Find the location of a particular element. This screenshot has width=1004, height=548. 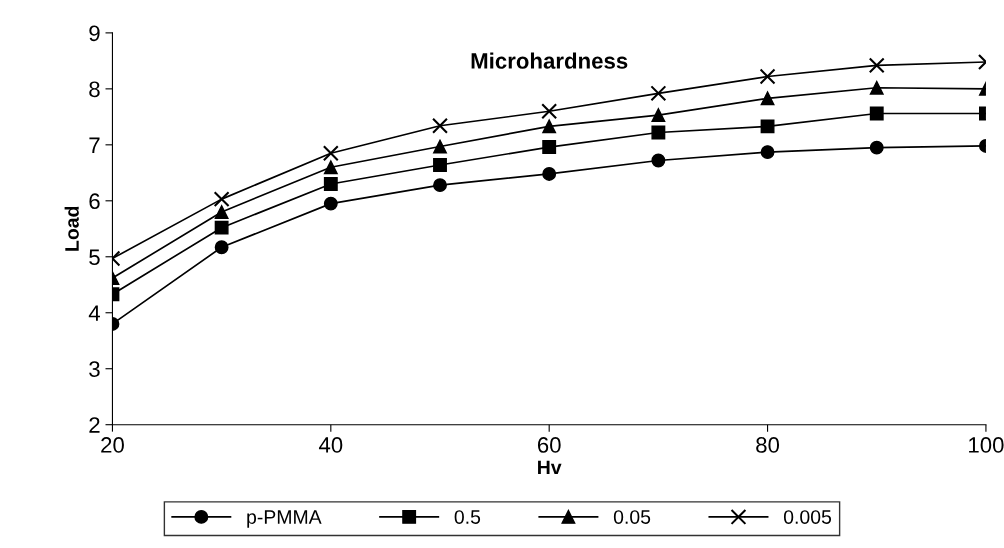

x-tick-label: 60 is located at coordinates (549, 445).